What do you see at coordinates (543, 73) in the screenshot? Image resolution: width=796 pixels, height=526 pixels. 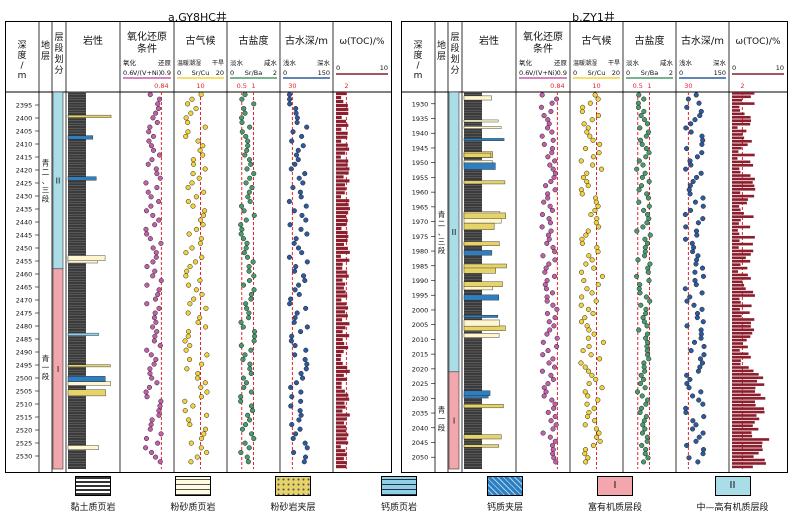 I see `panel-b-redox-param: V/(V+Ni)` at bounding box center [543, 73].